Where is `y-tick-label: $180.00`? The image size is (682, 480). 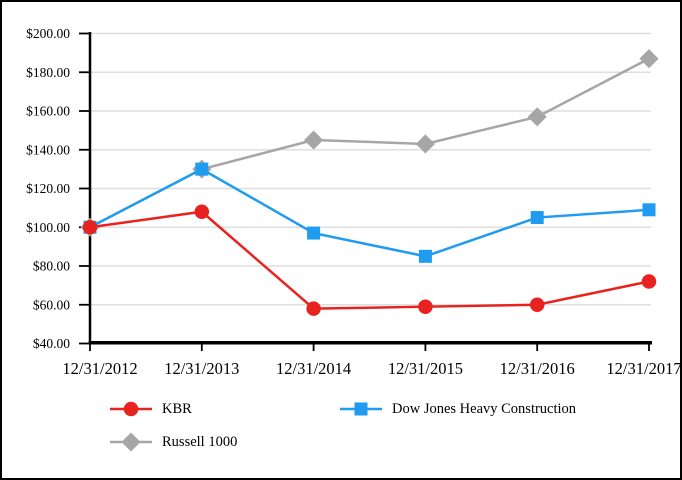 y-tick-label: $180.00 is located at coordinates (48, 72).